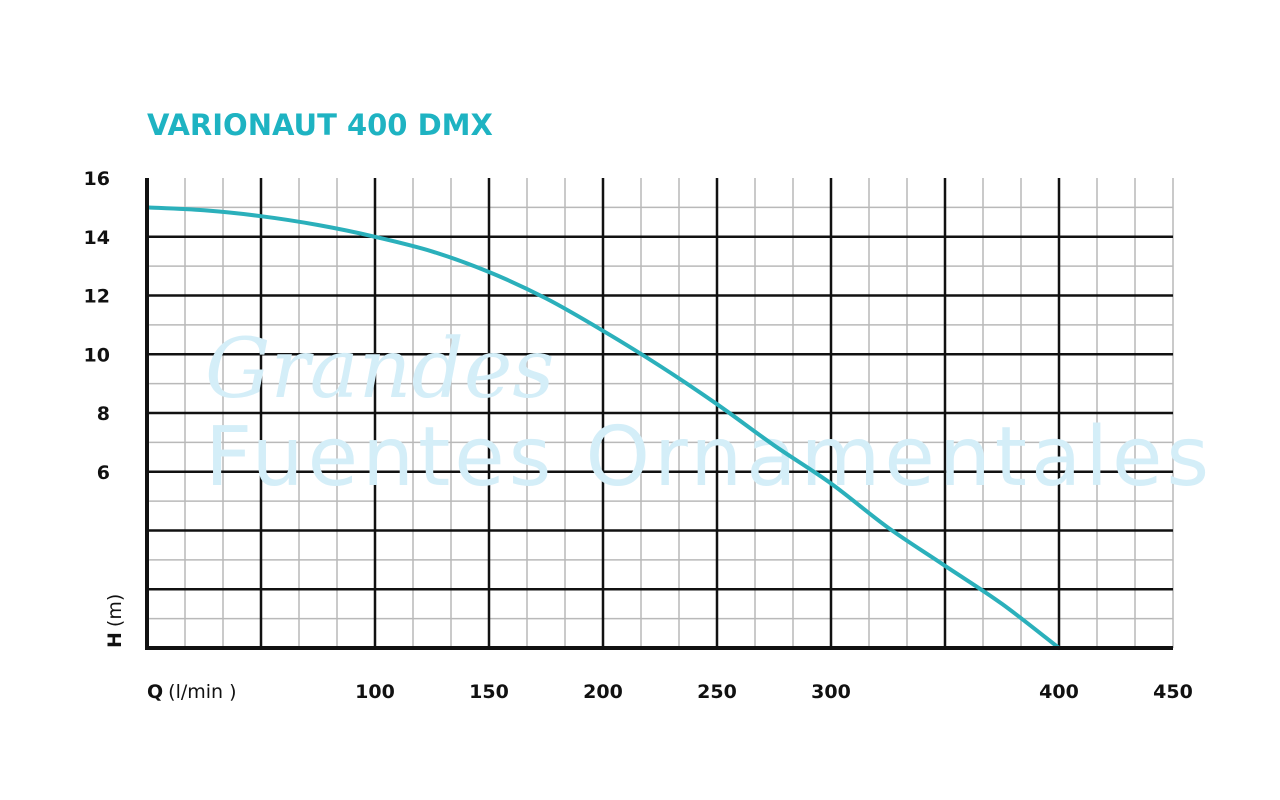 The height and width of the screenshot is (800, 1280). What do you see at coordinates (1059, 692) in the screenshot?
I see `x-tick-label: 400` at bounding box center [1059, 692].